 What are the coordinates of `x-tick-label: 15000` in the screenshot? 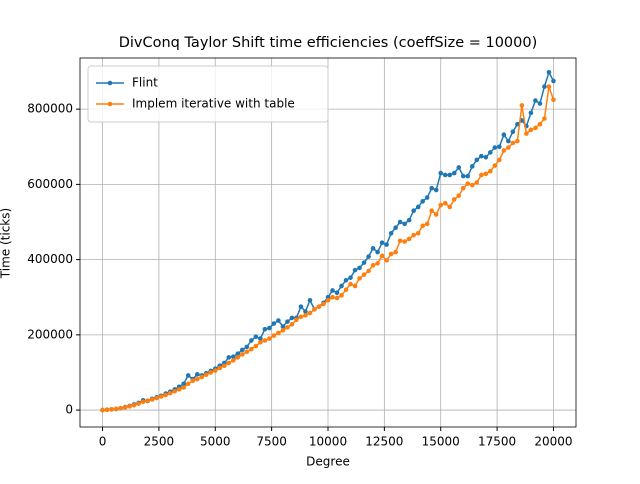 It's located at (441, 442).